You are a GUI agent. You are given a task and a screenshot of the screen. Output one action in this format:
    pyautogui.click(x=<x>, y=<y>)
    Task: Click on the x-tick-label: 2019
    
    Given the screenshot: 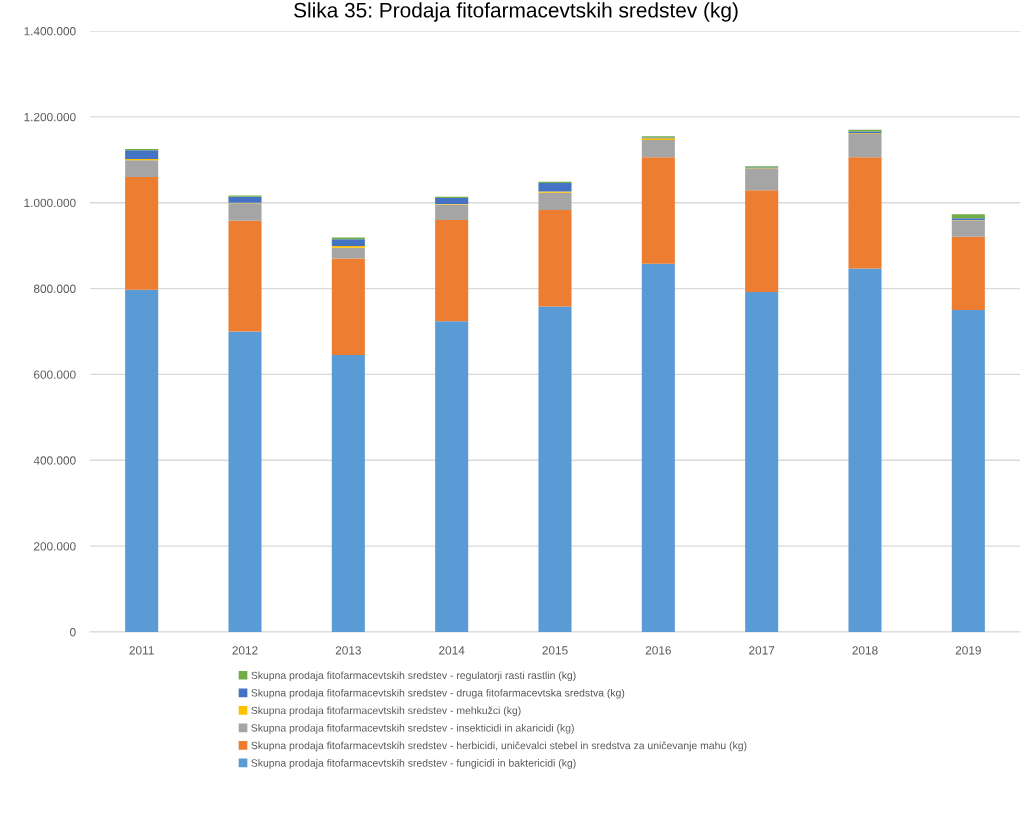 What is the action you would take?
    pyautogui.click(x=968, y=650)
    